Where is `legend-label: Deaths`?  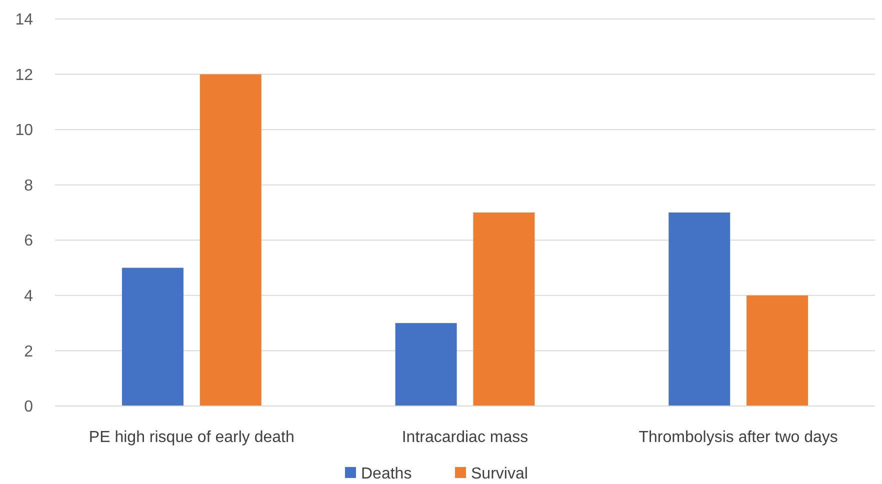
legend-label: Deaths is located at coordinates (386, 474).